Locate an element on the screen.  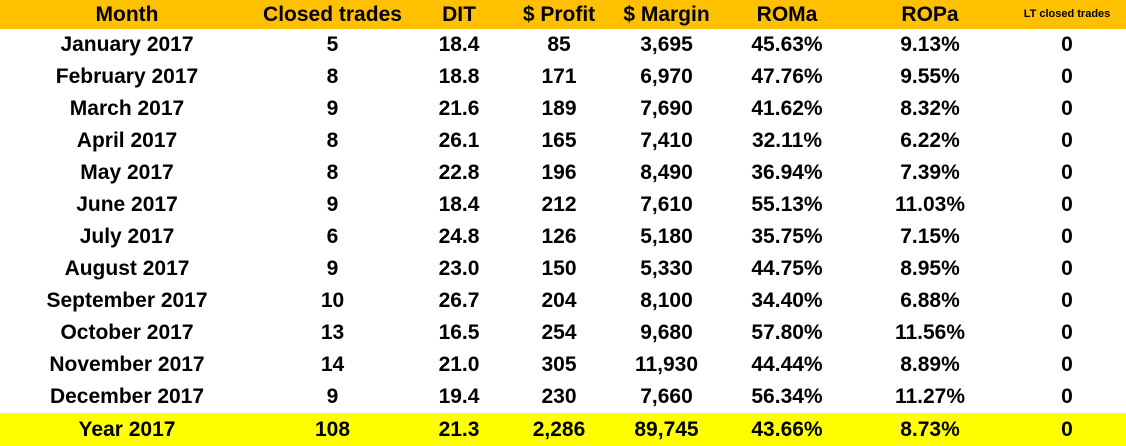
column-header-lt-closed-trades: LT closed trades is located at coordinates (1067, 14).